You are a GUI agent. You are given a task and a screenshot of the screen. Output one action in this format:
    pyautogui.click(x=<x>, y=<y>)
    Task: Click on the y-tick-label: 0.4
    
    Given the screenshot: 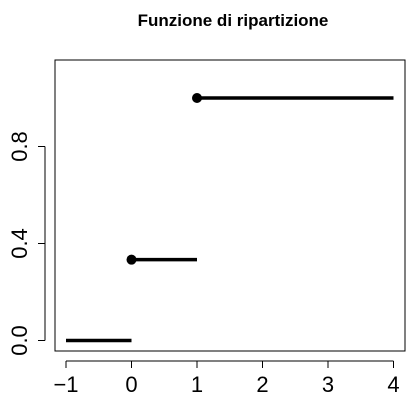 What is the action you would take?
    pyautogui.click(x=19, y=243)
    